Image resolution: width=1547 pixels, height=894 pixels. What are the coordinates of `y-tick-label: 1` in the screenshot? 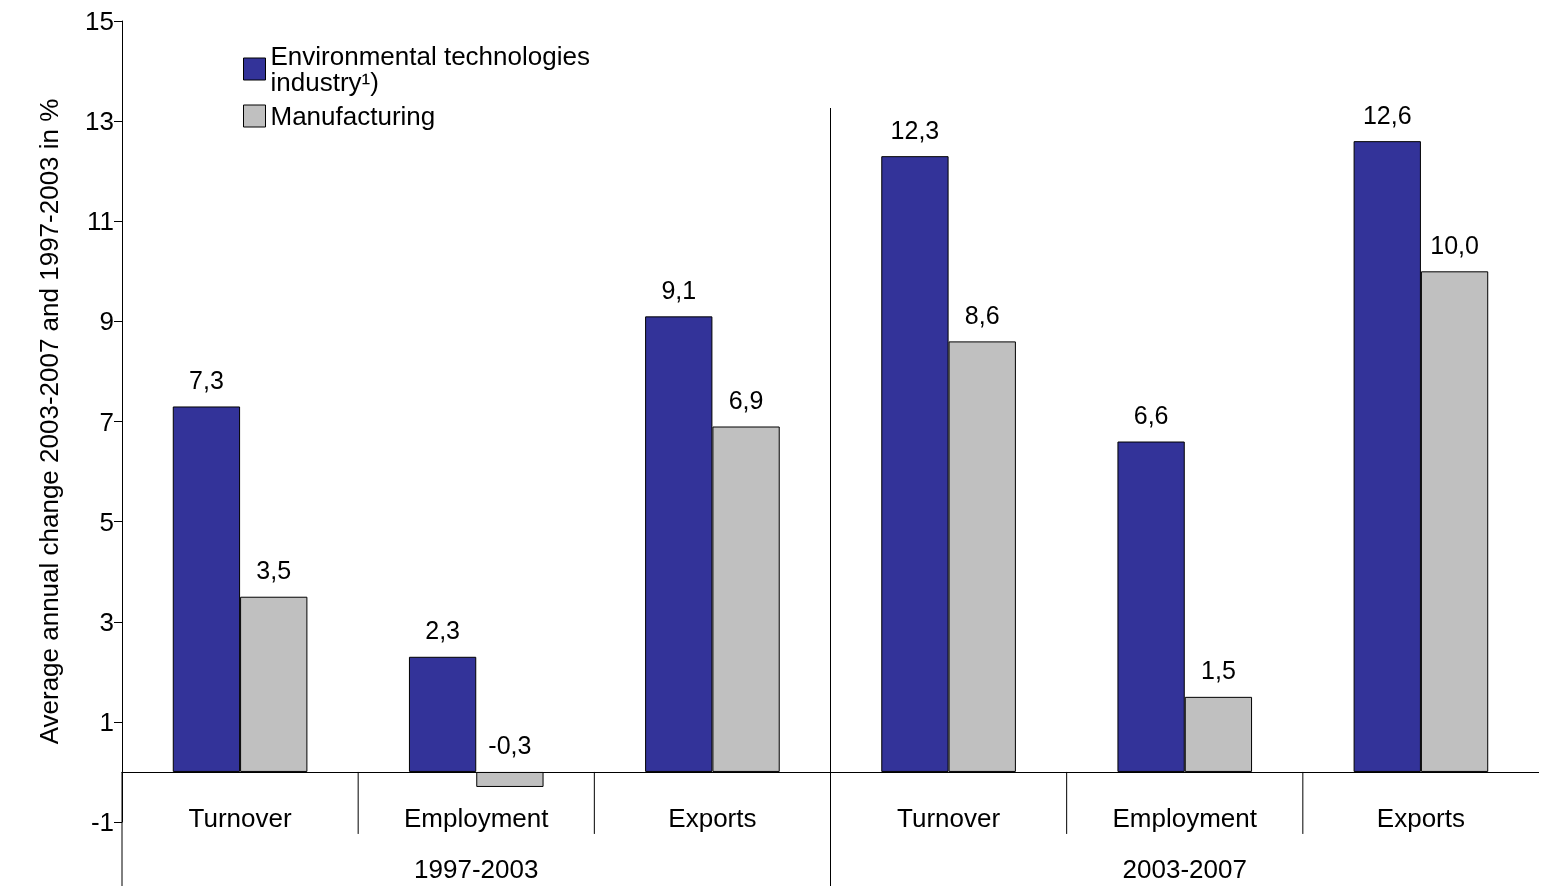 It's located at (106, 721).